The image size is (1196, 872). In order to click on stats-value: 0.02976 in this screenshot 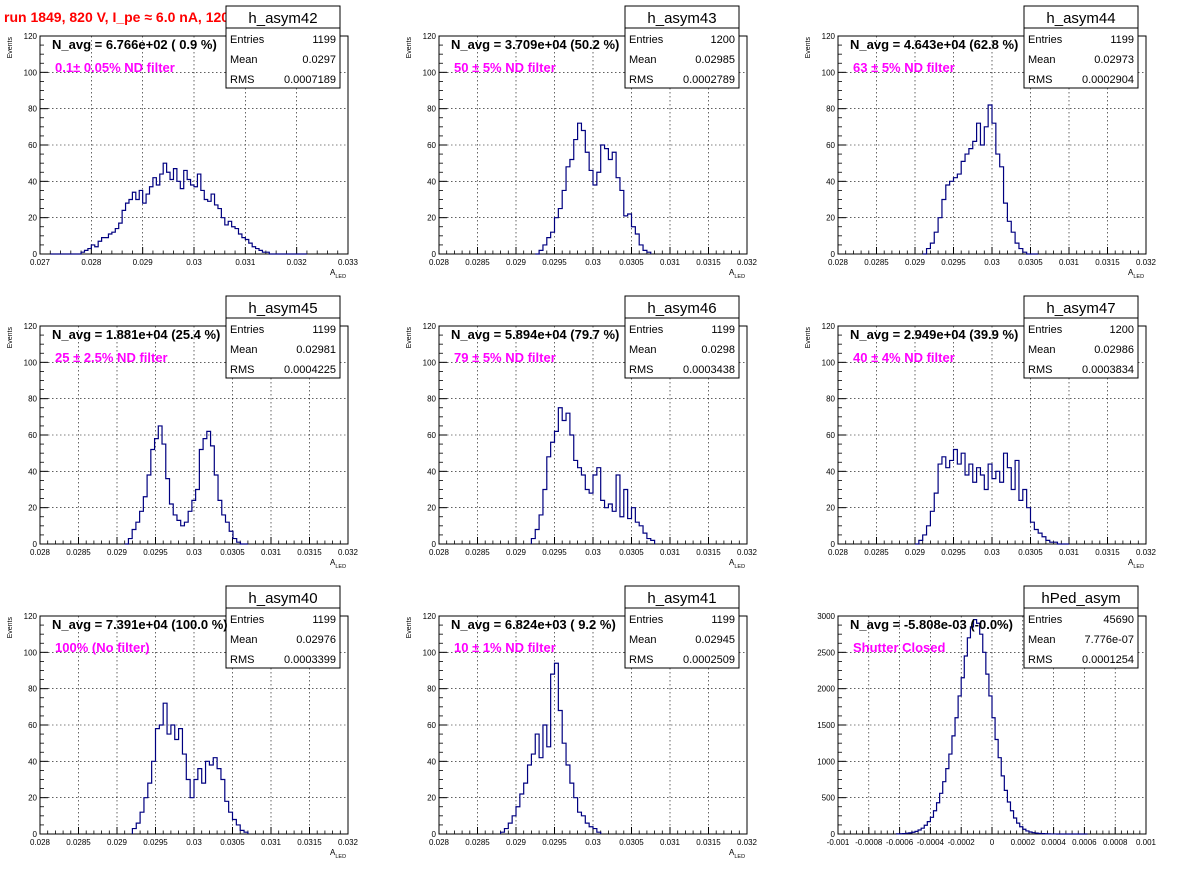, I will do `click(316, 640)`.